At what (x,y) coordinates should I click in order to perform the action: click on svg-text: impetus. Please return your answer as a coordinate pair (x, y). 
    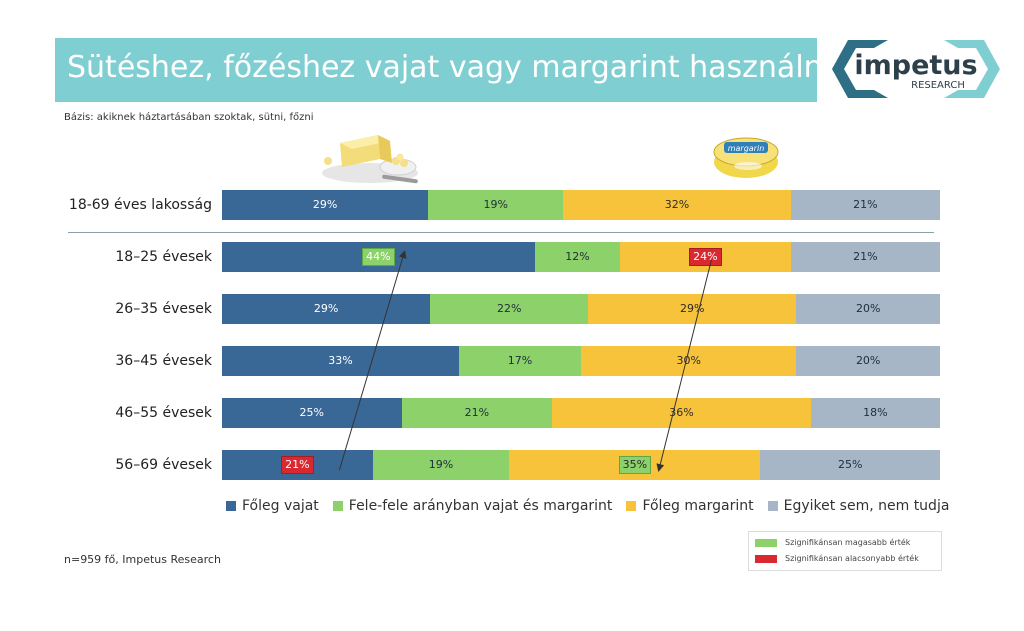
    Looking at the image, I should click on (915, 65).